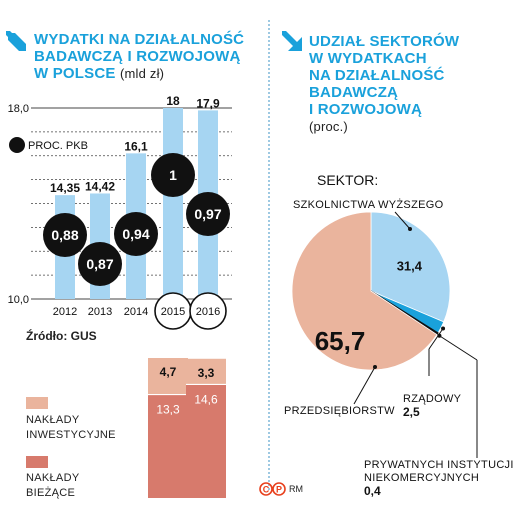 Image resolution: width=523 pixels, height=520 pixels. I want to click on x-tick-label: 2016, so click(208, 312).